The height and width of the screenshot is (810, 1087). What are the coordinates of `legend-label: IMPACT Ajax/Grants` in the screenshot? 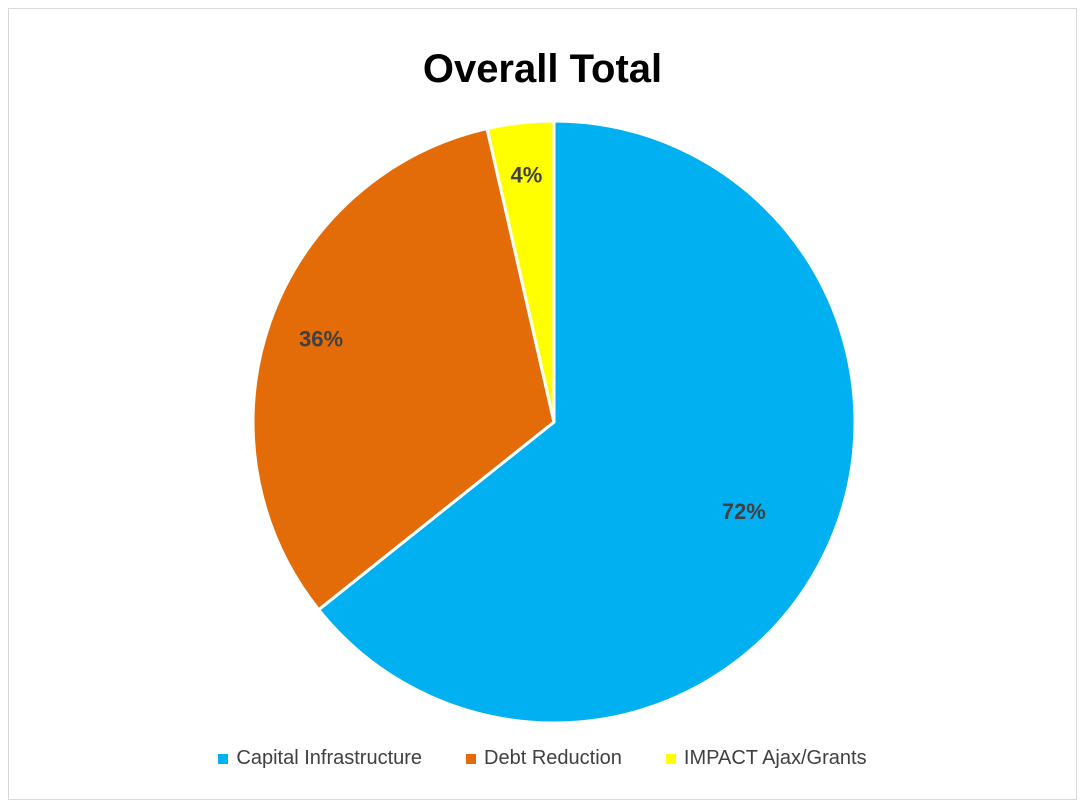 It's located at (775, 758).